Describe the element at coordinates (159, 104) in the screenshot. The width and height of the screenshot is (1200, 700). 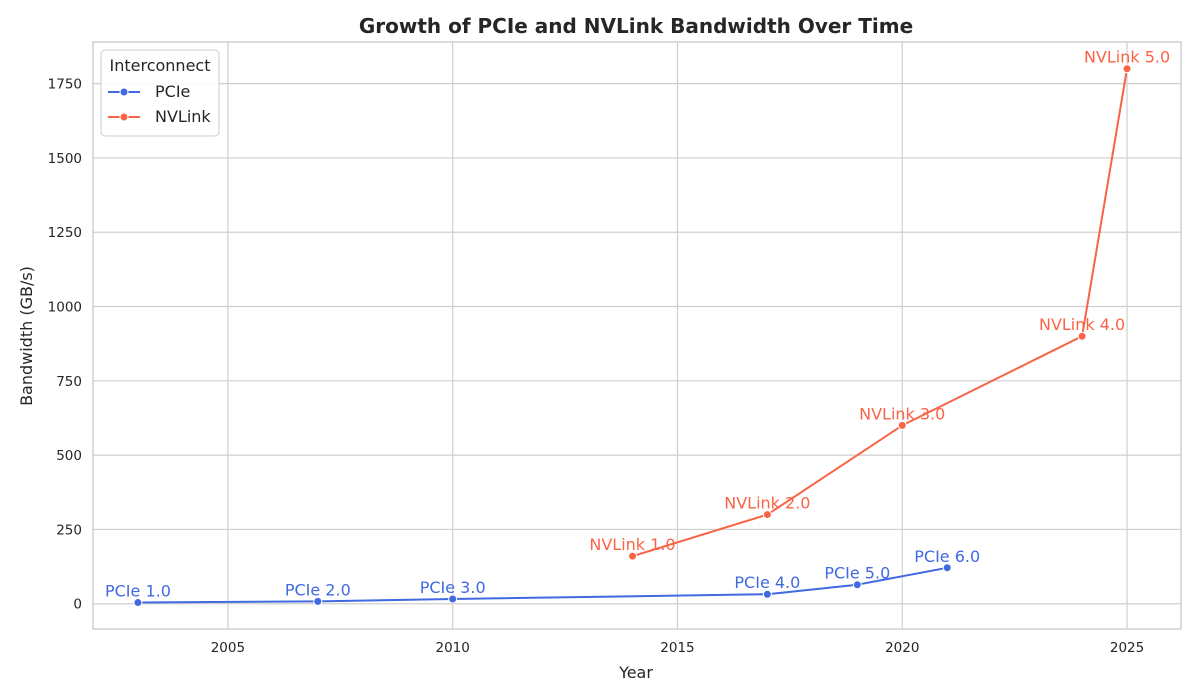
I see `legend-items: PCIe NVLink` at that location.